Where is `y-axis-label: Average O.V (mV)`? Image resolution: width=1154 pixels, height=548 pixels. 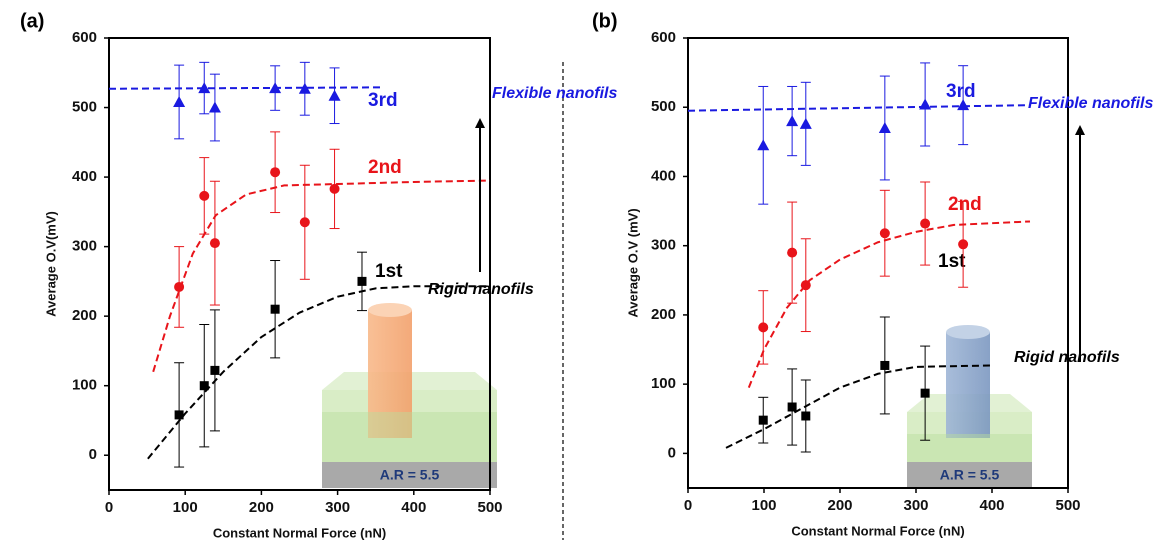
y-axis-label: Average O.V (mV) is located at coordinates (632, 262).